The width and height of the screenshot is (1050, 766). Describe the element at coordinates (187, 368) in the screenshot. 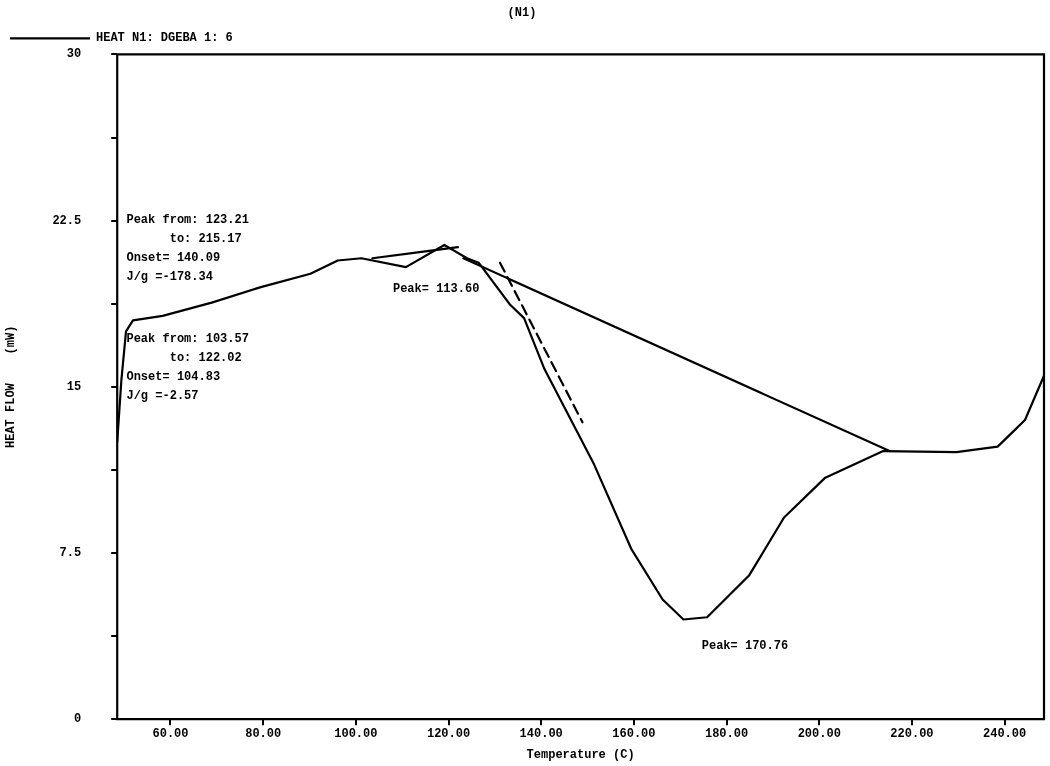

I see `annotation: Peak from: 103.57 to: 122.02 Onset= 104.83 J/g =-2.57` at that location.